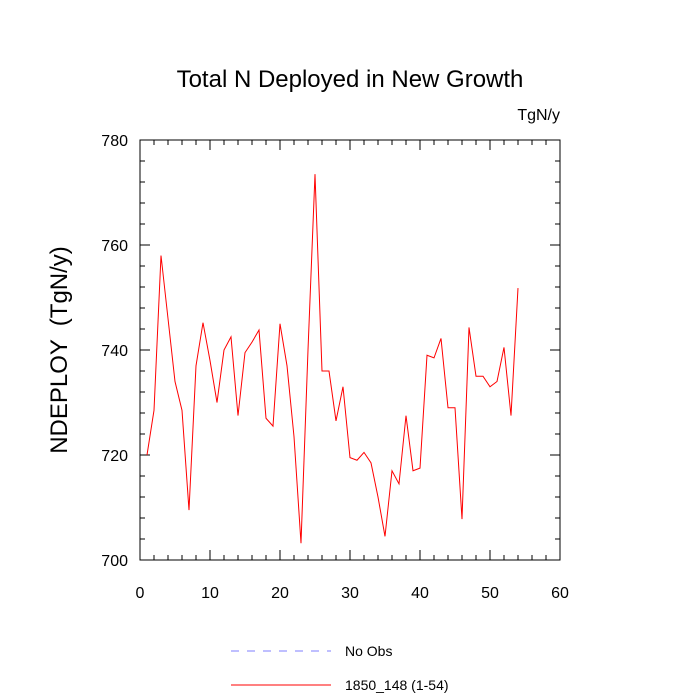 The height and width of the screenshot is (700, 700). Describe the element at coordinates (280, 593) in the screenshot. I see `x-tick-label: 20` at that location.